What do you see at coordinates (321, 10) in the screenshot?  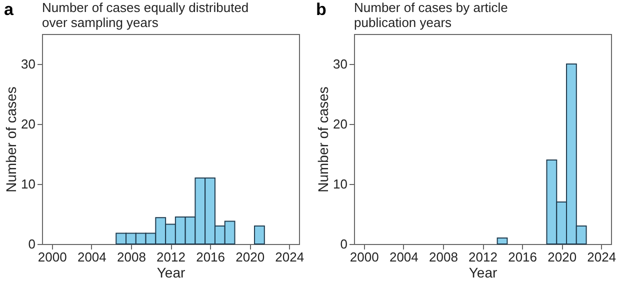 I see `text: b` at bounding box center [321, 10].